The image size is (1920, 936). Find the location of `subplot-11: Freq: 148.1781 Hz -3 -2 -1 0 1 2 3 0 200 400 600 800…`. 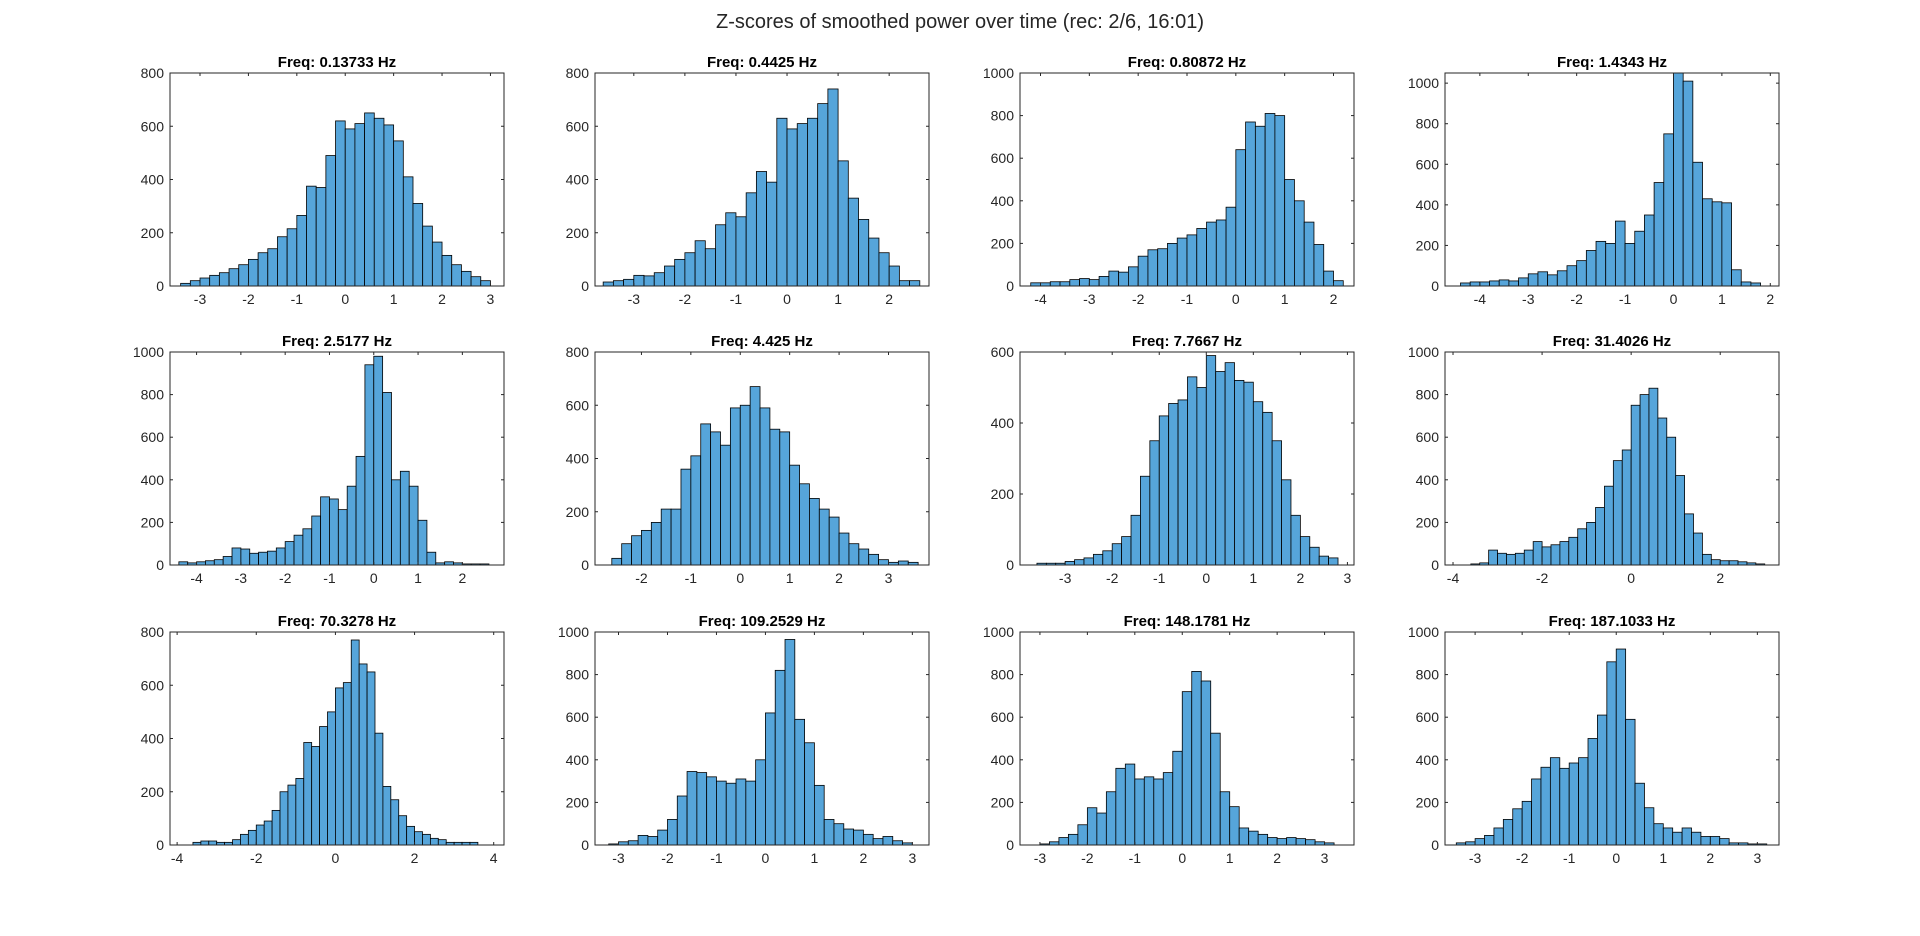

subplot-11: Freq: 148.1781 Hz -3 -2 -1 0 1 2 3 0 200 400 600 800… is located at coordinates (1169, 739).